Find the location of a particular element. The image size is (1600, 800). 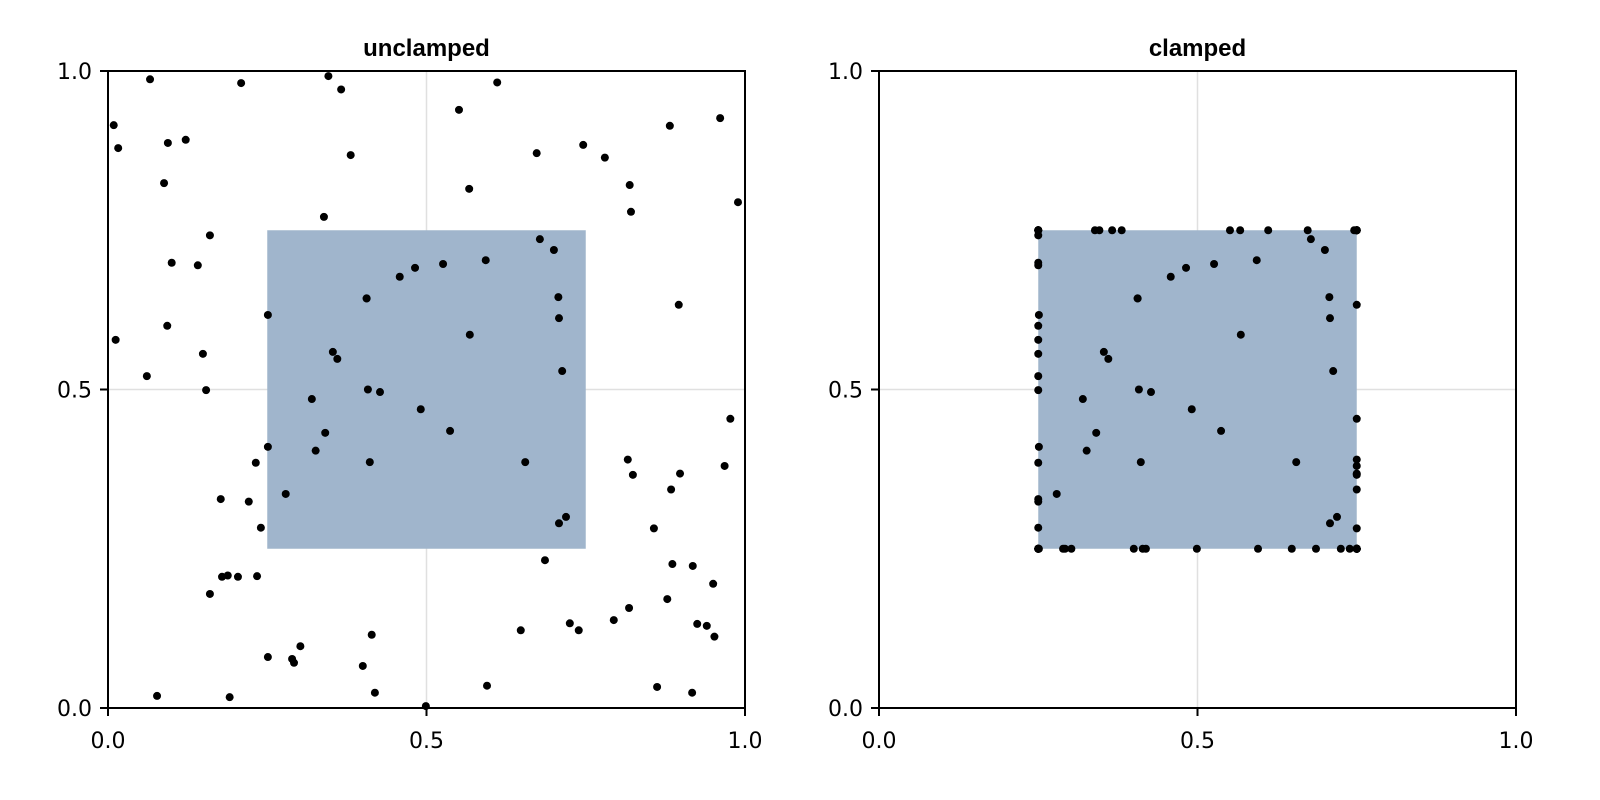

y-tick-label: 0.5 is located at coordinates (74, 391).